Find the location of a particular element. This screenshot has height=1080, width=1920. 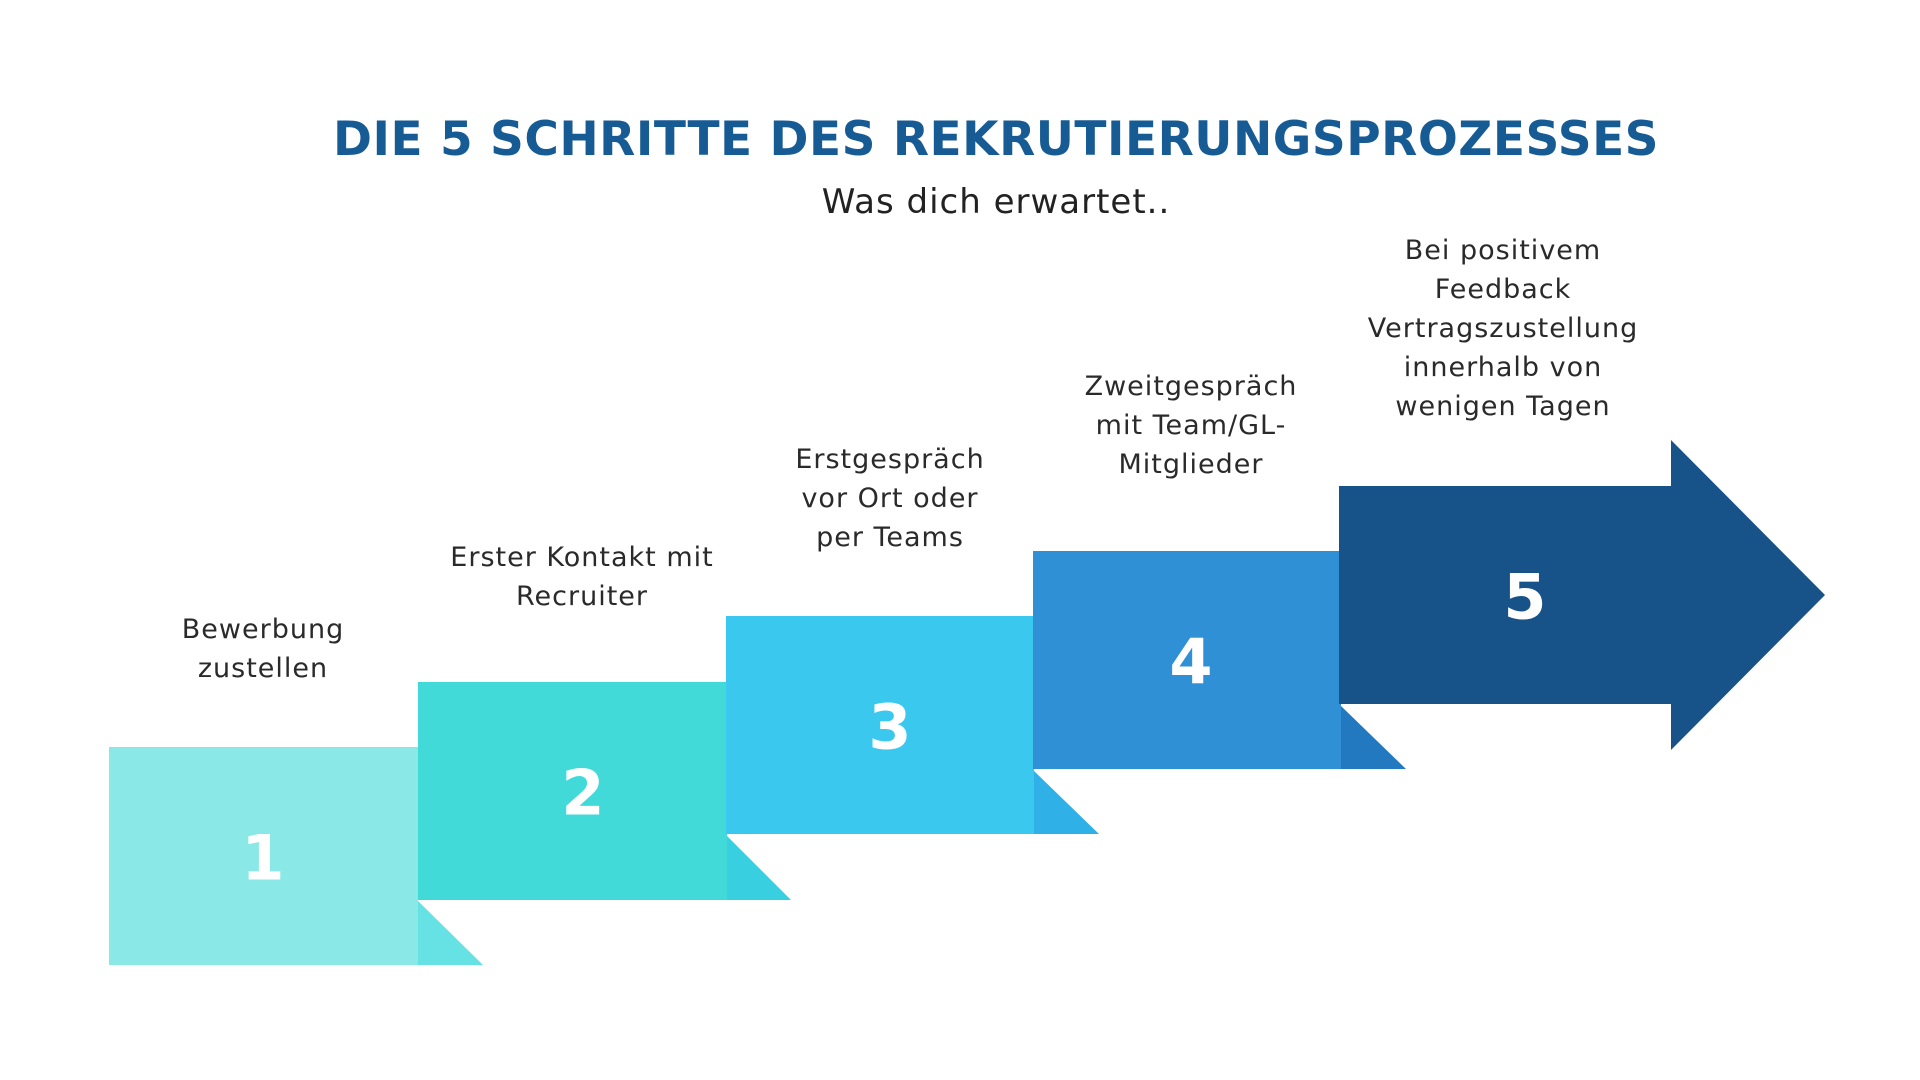

step-2-label-line: Erster Kontakt mit is located at coordinates (582, 557).